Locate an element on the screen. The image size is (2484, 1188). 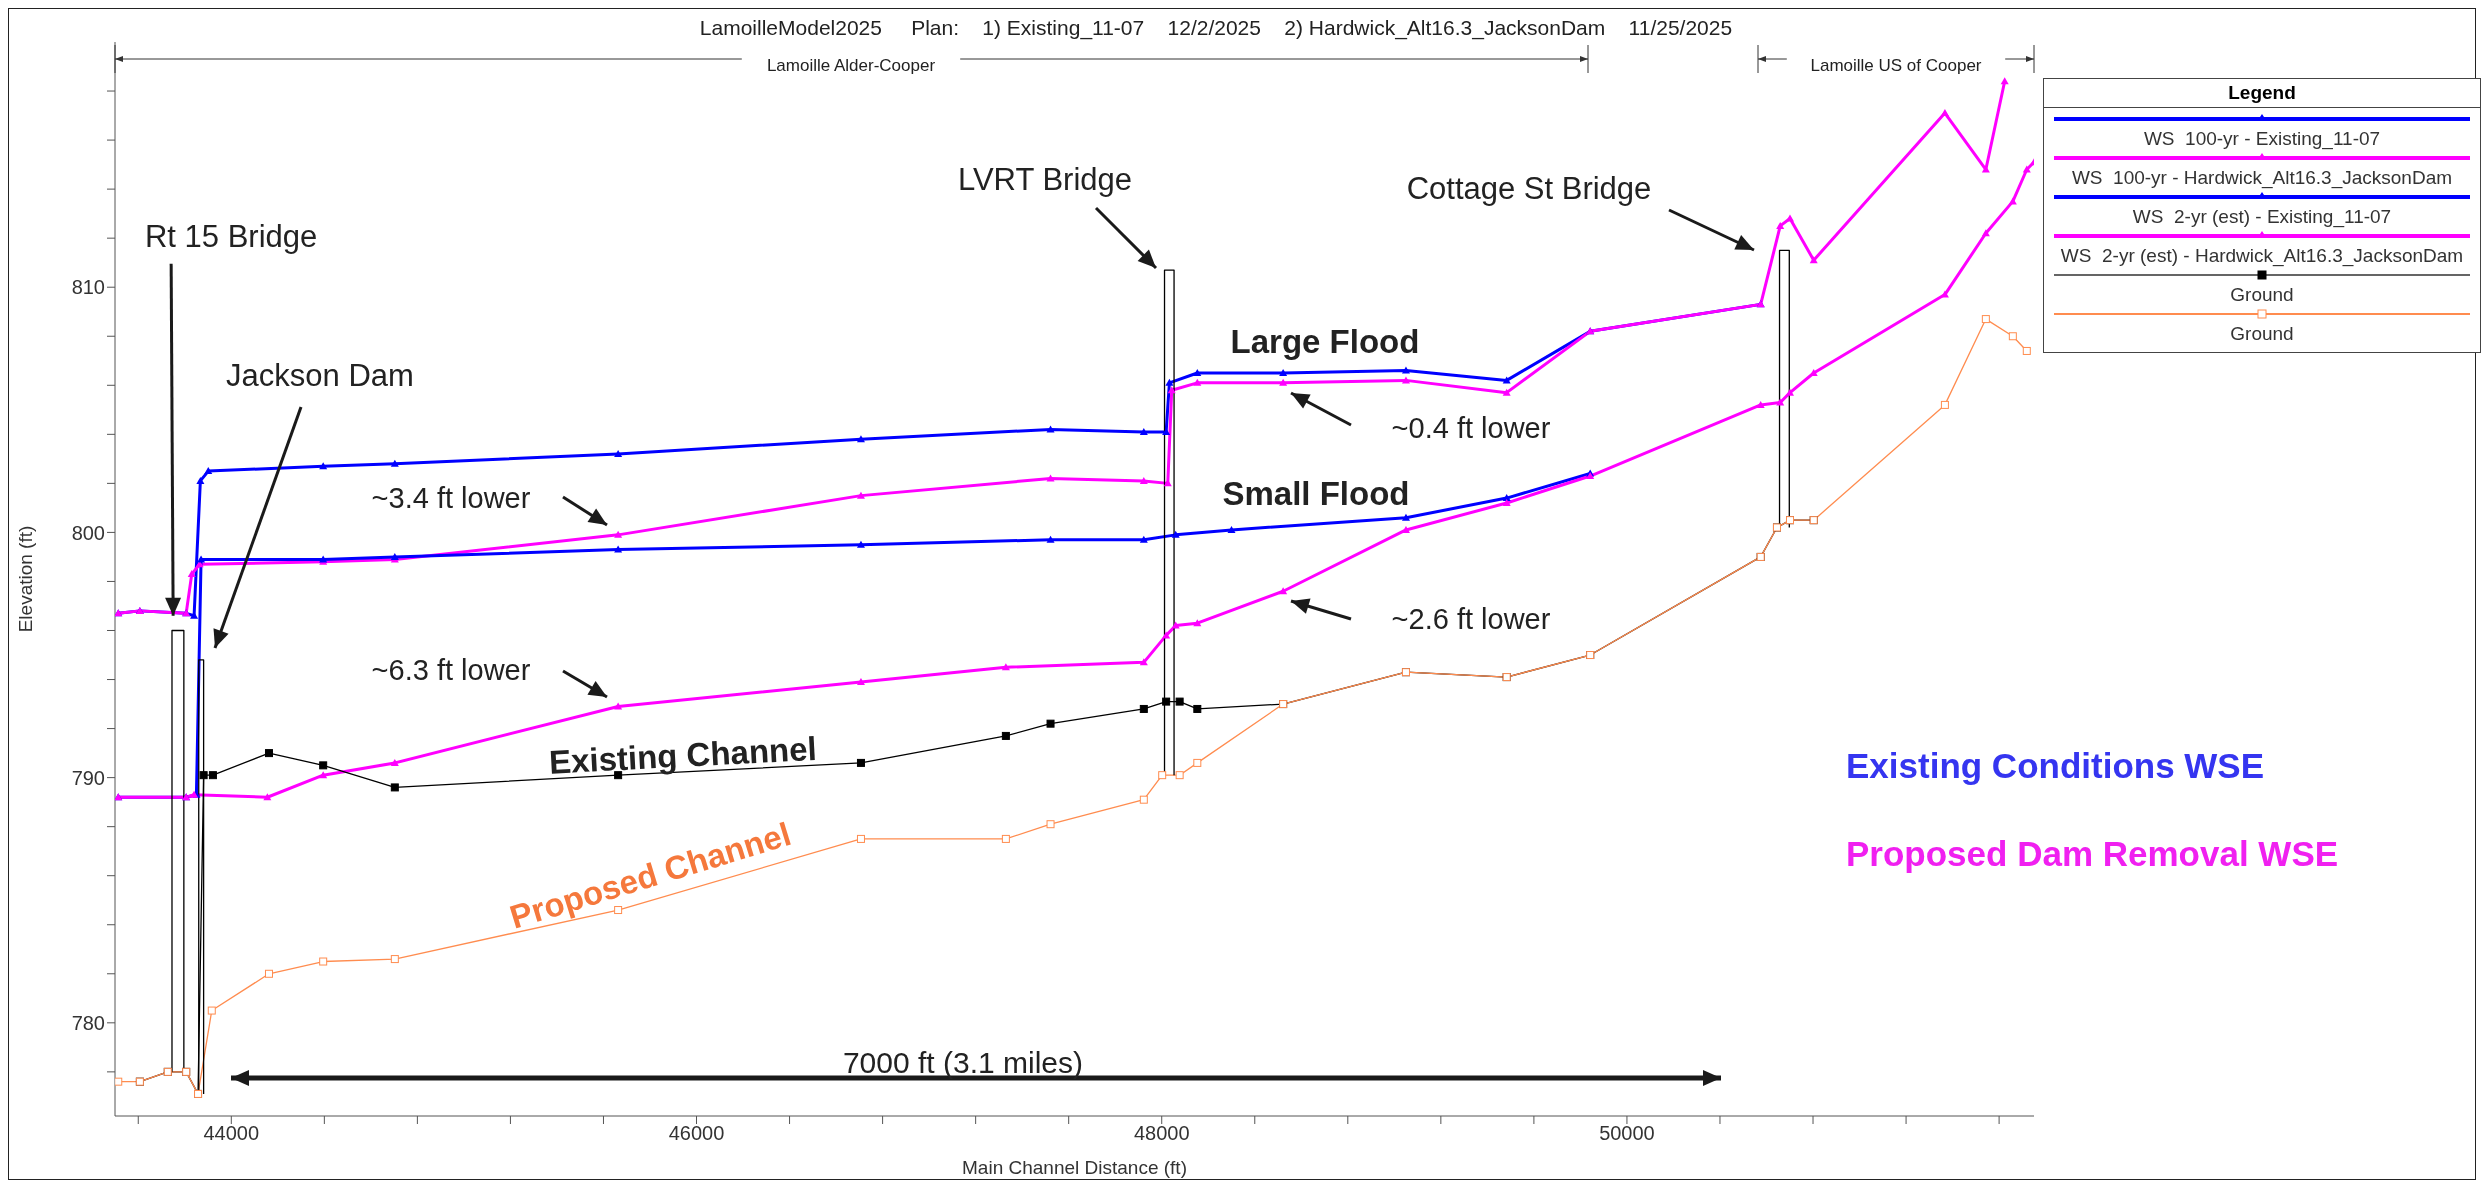
annotation: Proposed Dam Removal WSE is located at coordinates (2092, 854).